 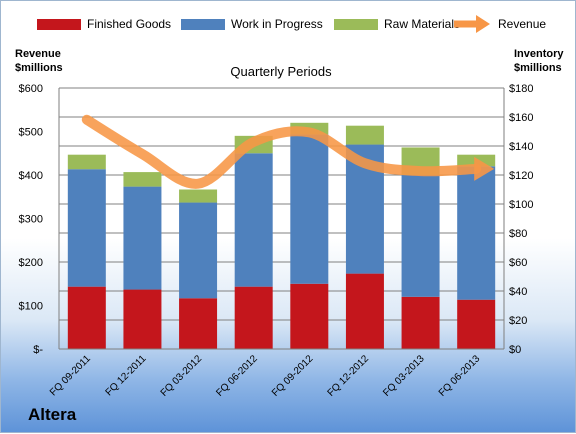 What do you see at coordinates (521, 147) in the screenshot?
I see `right-axis-tick-label: $140` at bounding box center [521, 147].